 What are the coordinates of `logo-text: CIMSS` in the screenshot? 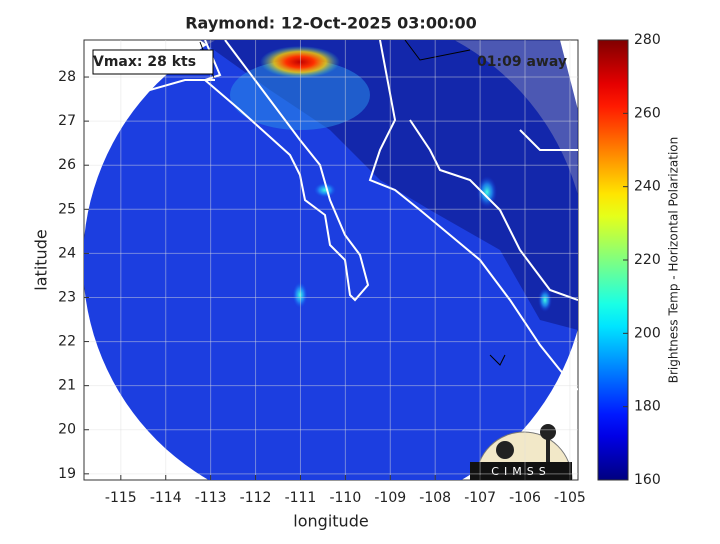 It's located at (520, 471).